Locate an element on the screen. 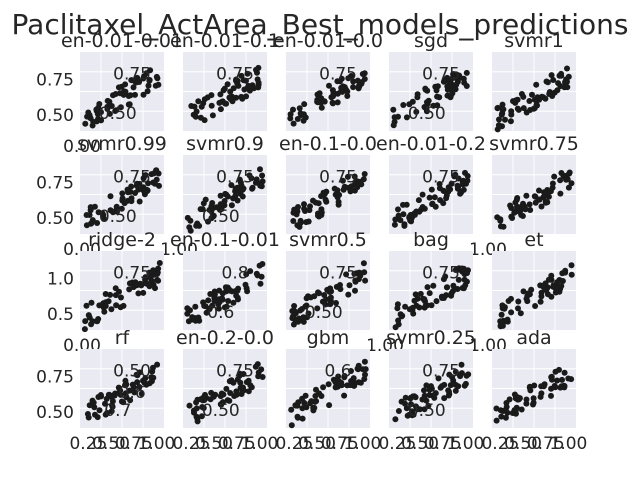  subplot-title: en-0.01-0.2 is located at coordinates (431, 144).